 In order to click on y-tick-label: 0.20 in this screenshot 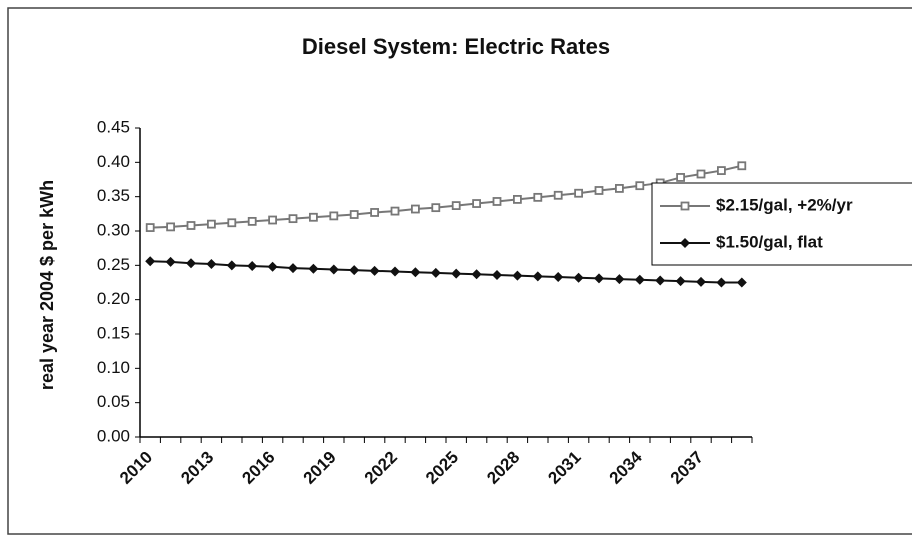, I will do `click(113, 298)`.